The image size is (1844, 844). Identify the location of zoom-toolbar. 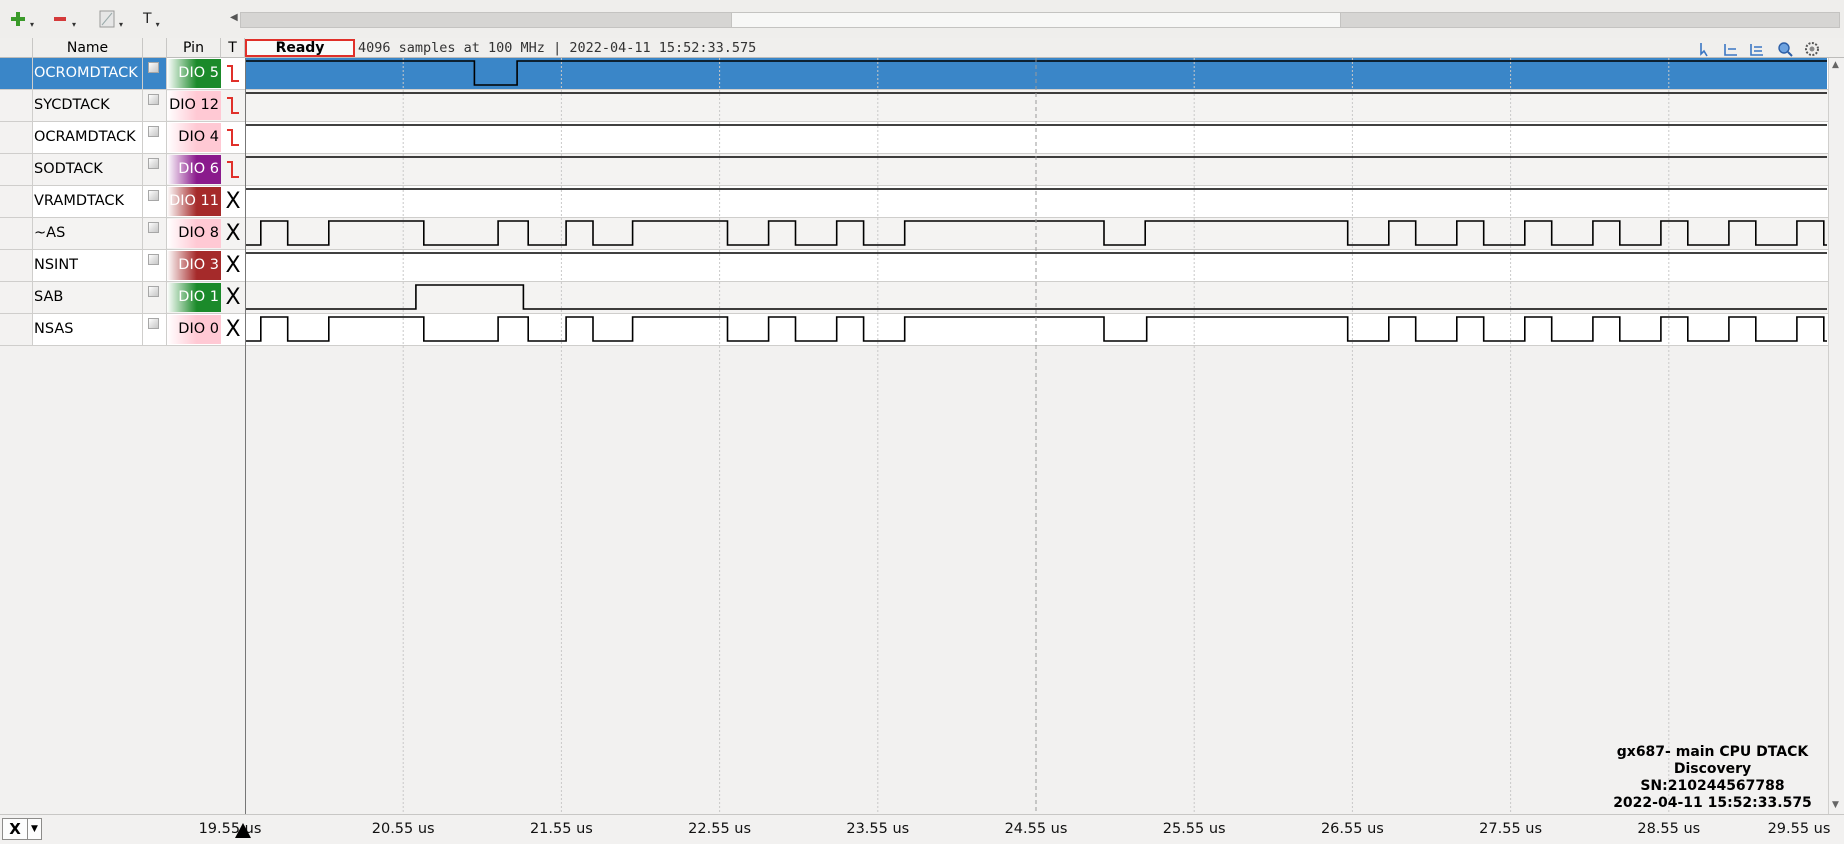
(1760, 49).